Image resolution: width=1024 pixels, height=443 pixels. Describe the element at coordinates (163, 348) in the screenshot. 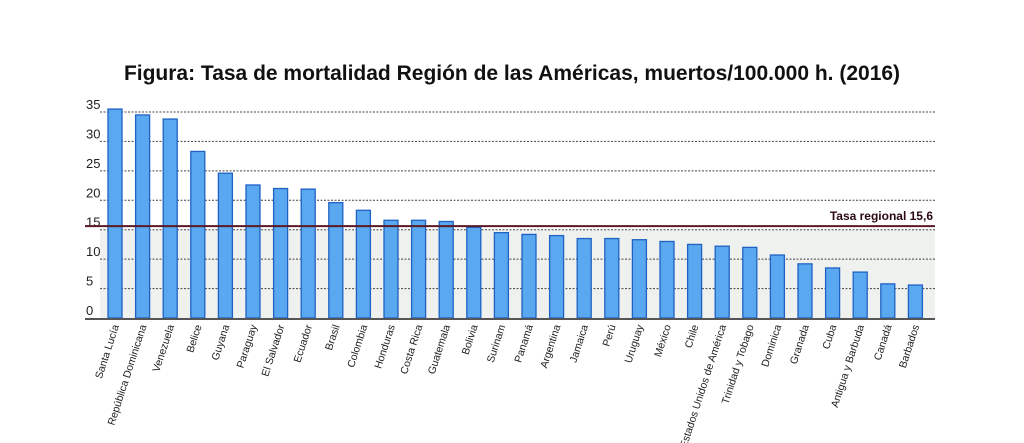

I see `x-tick-label: Venezuela` at that location.